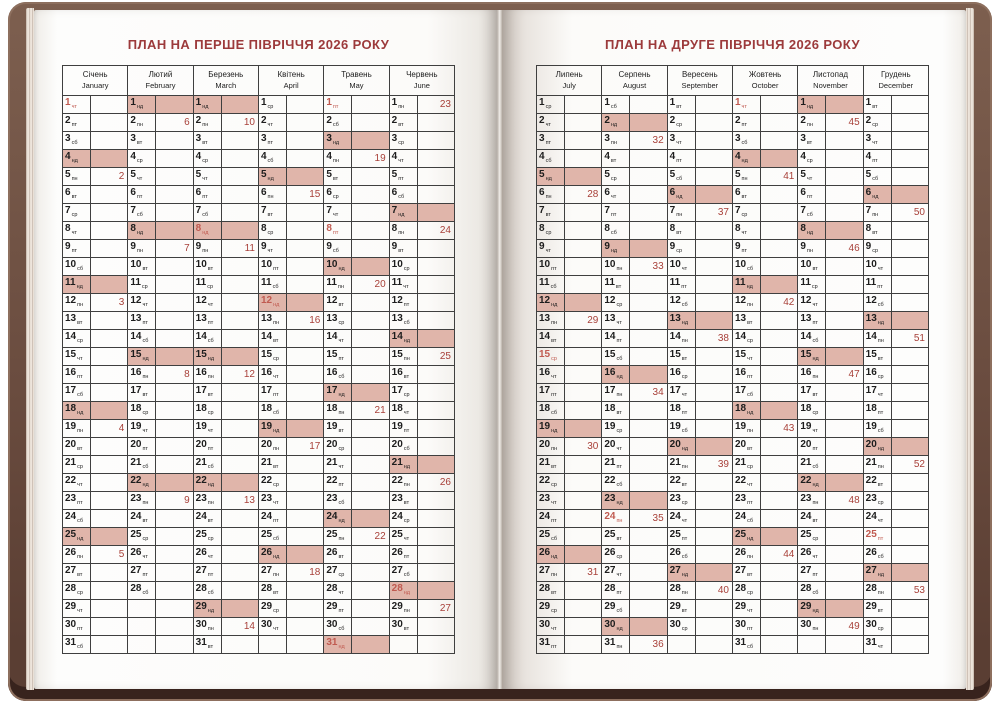 The height and width of the screenshot is (701, 1000). What do you see at coordinates (356, 212) in the screenshot?
I see `day-cell: 7 чт` at bounding box center [356, 212].